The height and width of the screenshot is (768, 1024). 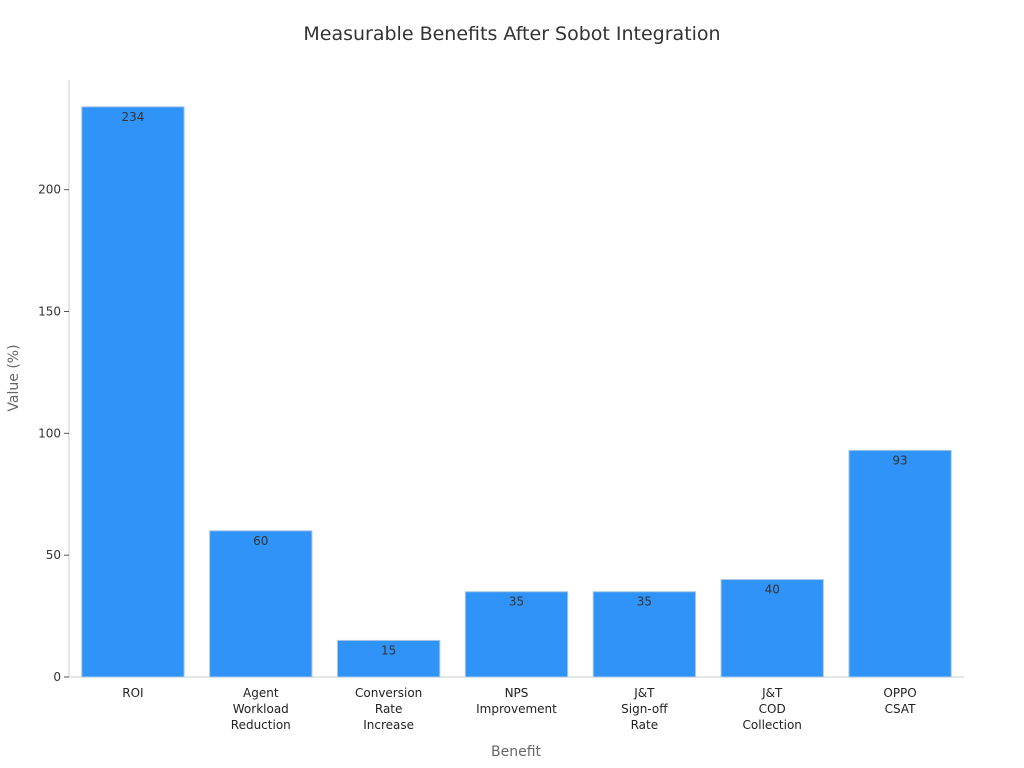 What do you see at coordinates (260, 541) in the screenshot?
I see `data-label: 60` at bounding box center [260, 541].